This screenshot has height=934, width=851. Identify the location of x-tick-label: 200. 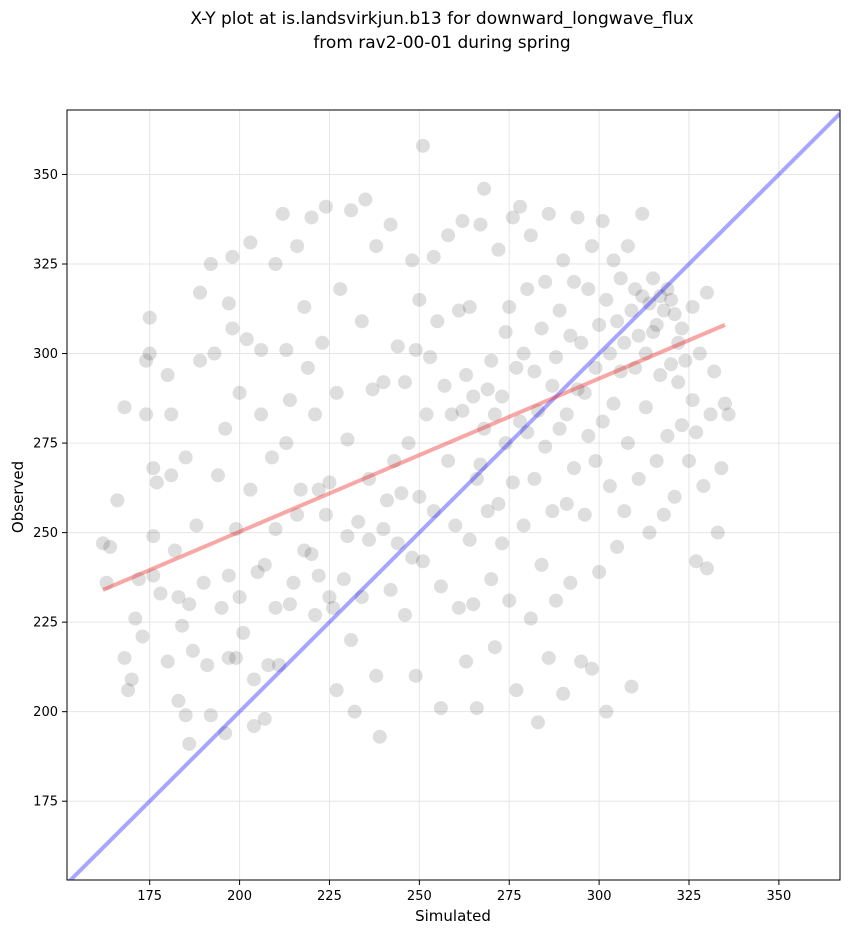
(239, 896).